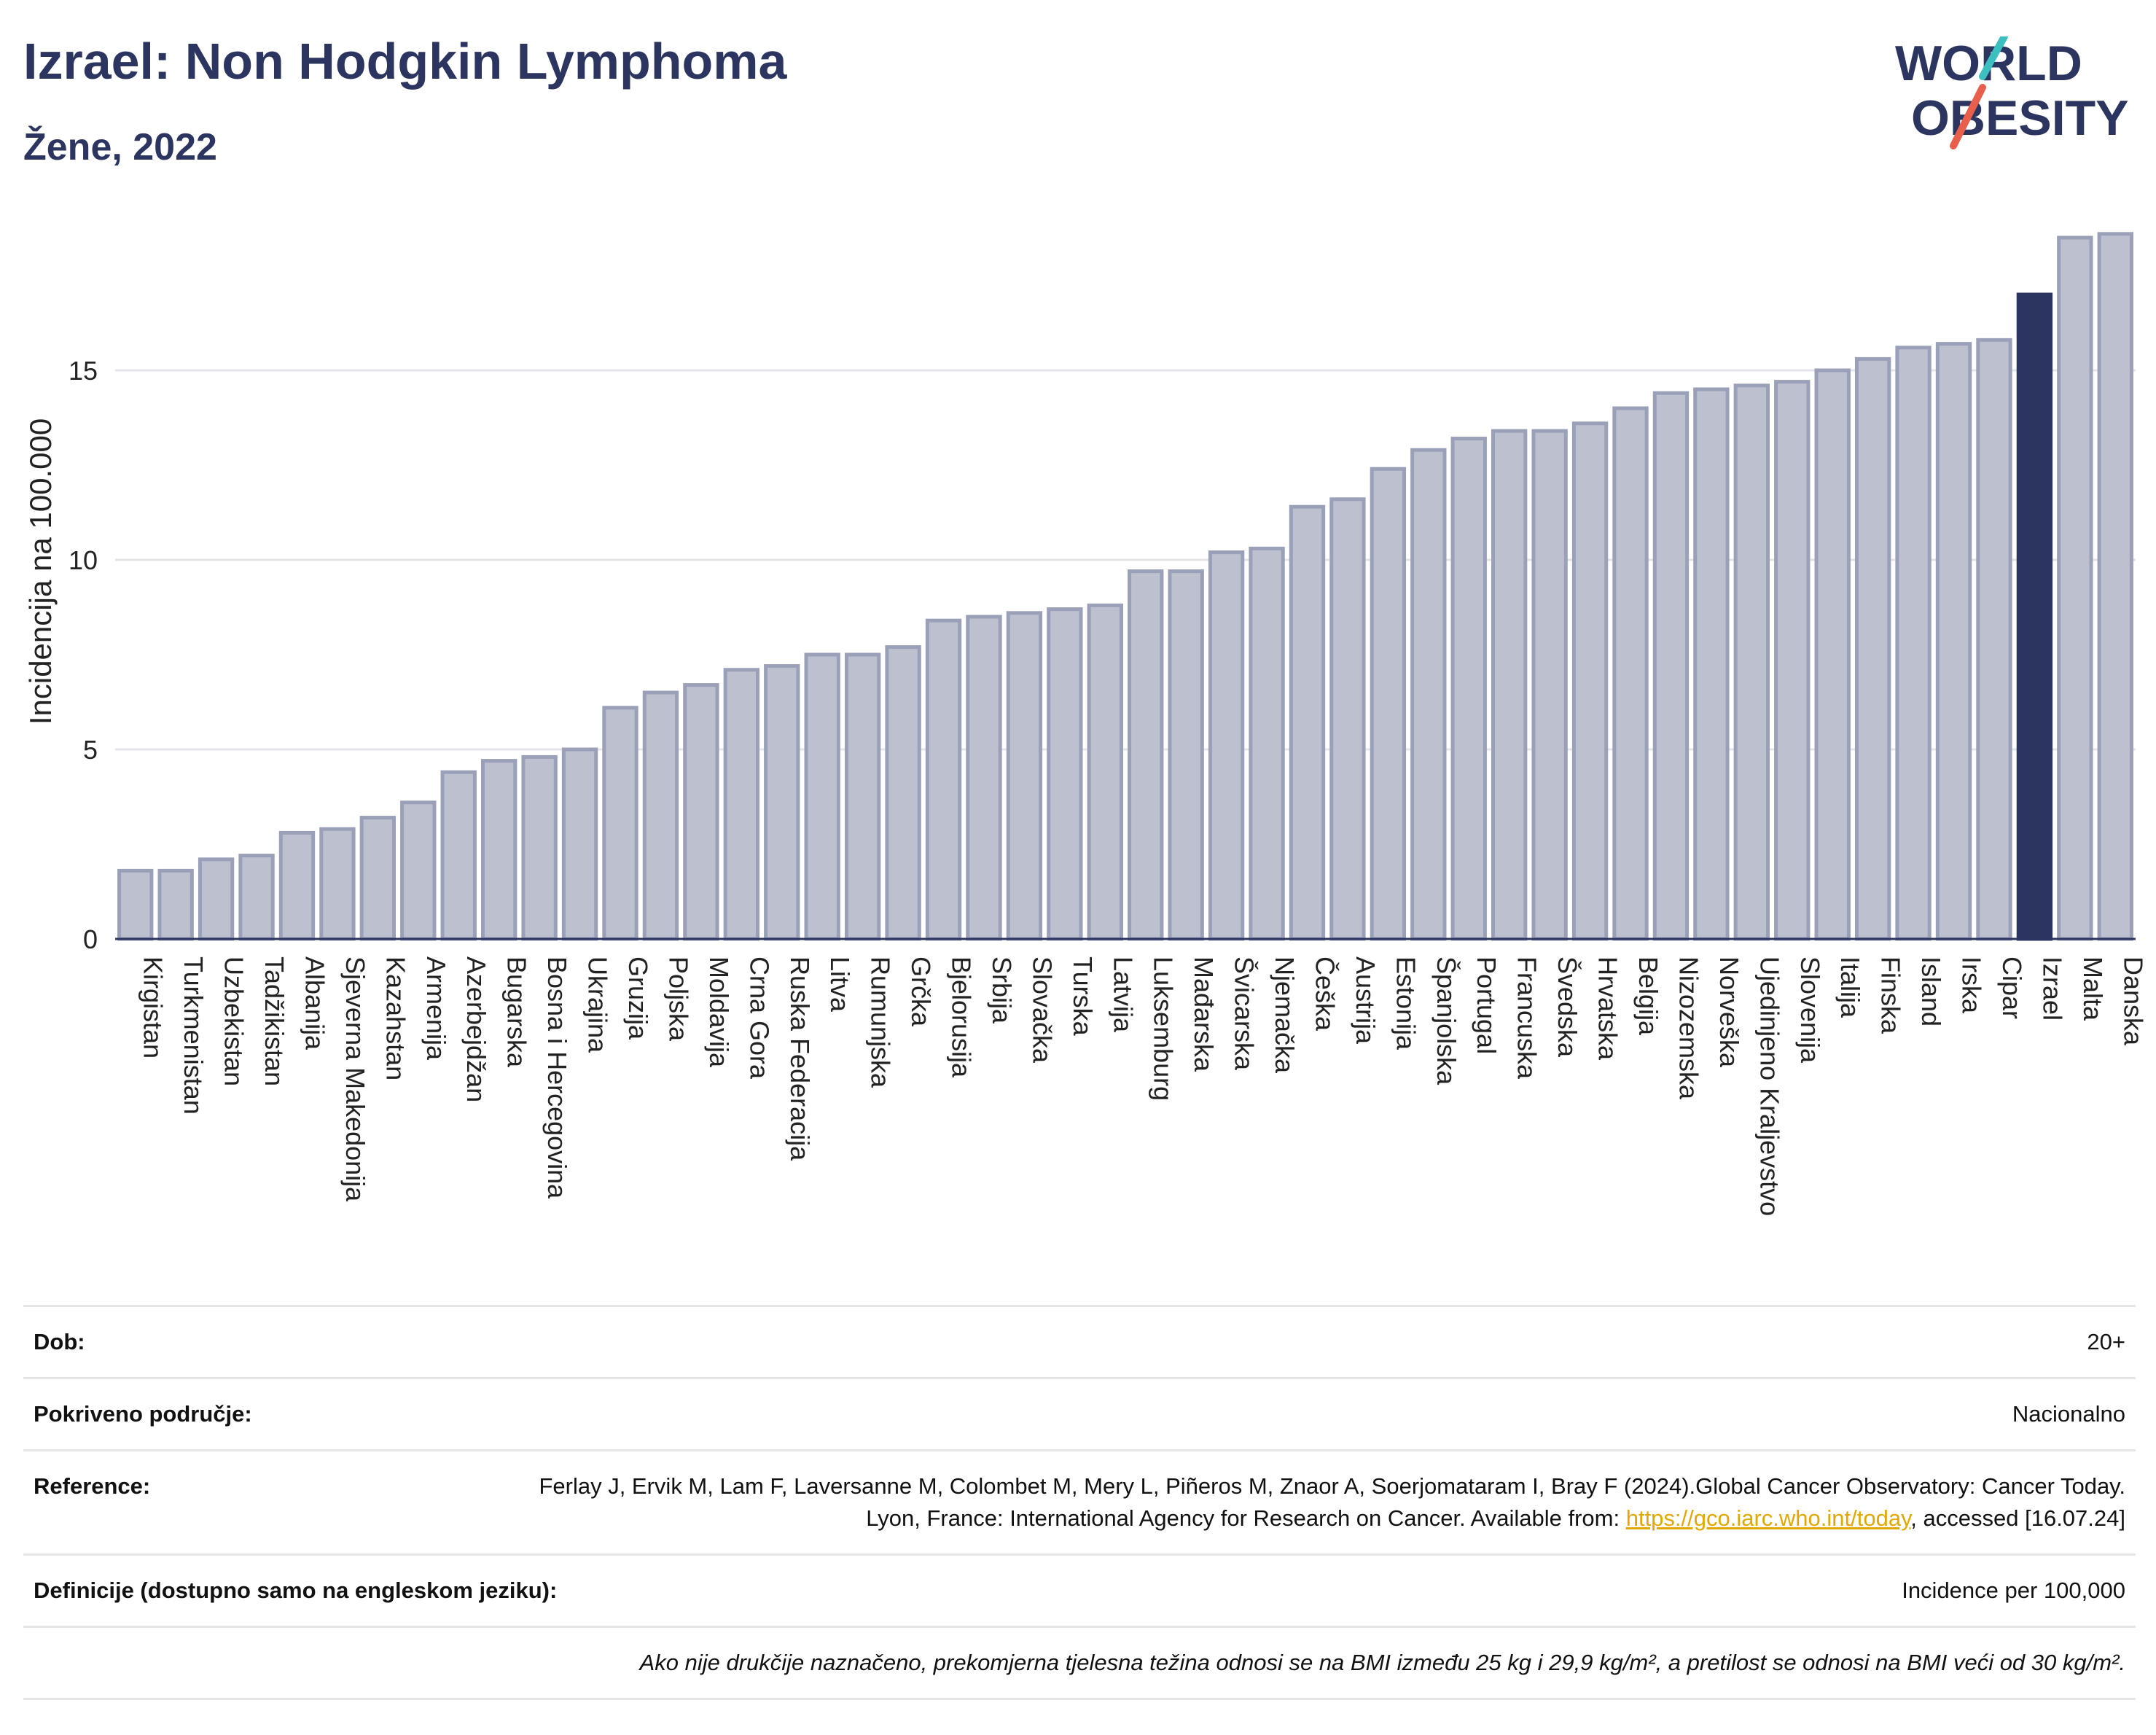 The height and width of the screenshot is (1735, 2156). I want to click on x-tick-label-33: Portugal, so click(1486, 1005).